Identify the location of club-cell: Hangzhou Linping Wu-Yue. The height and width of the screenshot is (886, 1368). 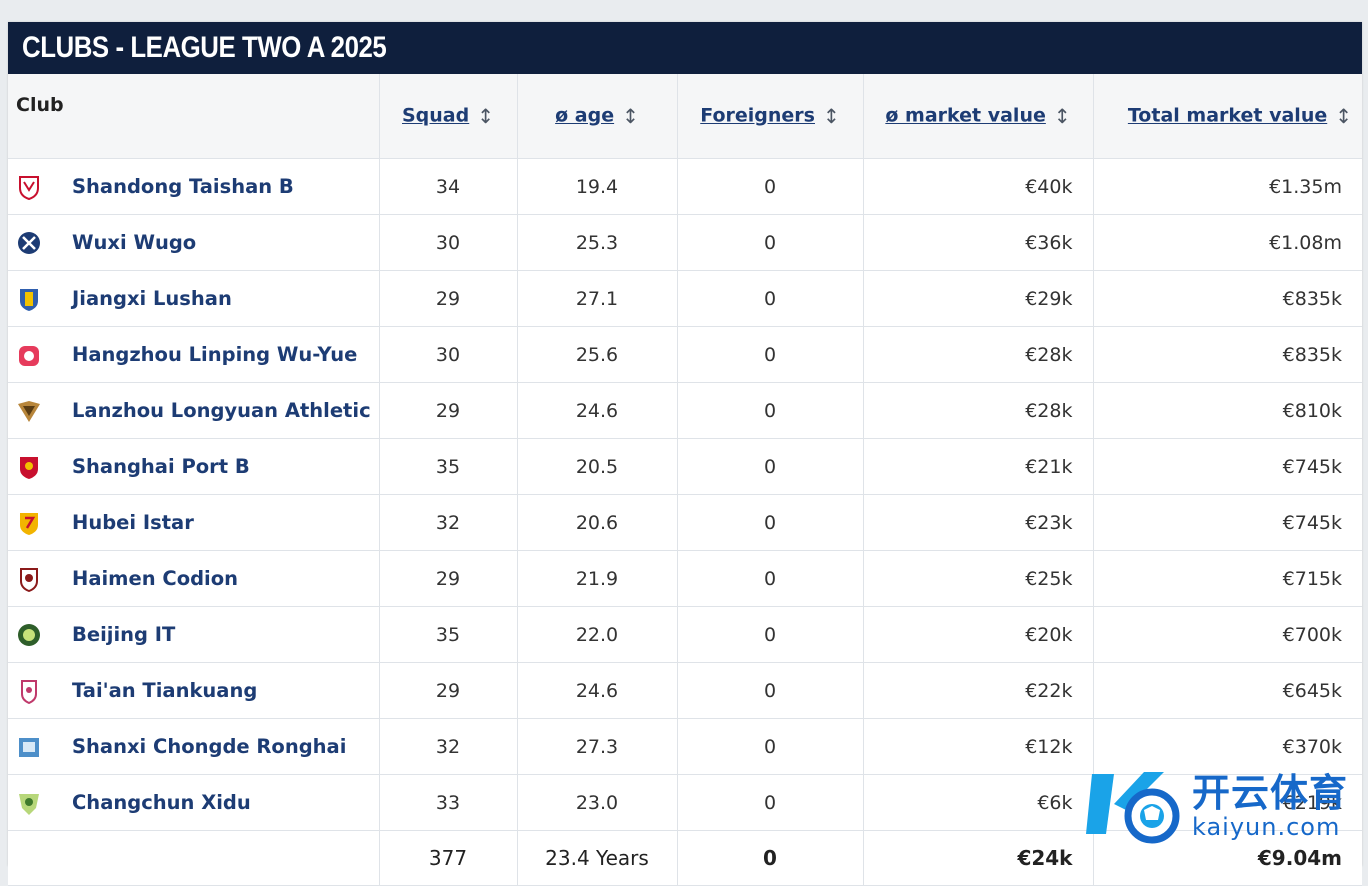
(194, 354).